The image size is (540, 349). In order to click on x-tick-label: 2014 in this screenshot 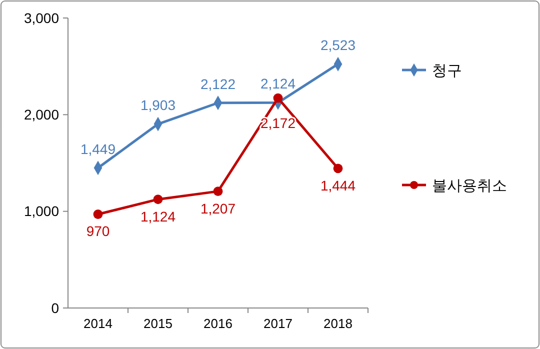, I will do `click(98, 323)`.